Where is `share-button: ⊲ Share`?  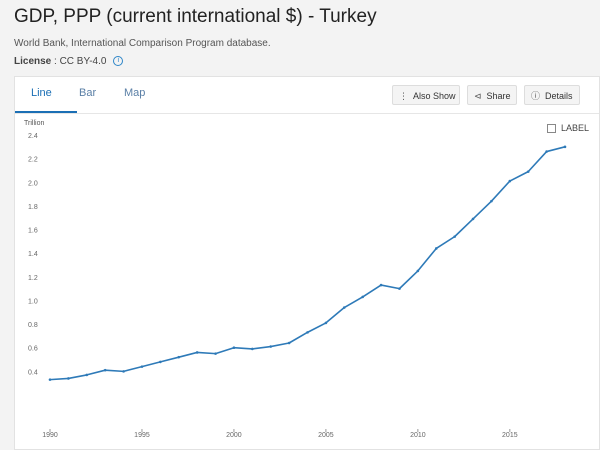 share-button: ⊲ Share is located at coordinates (492, 95).